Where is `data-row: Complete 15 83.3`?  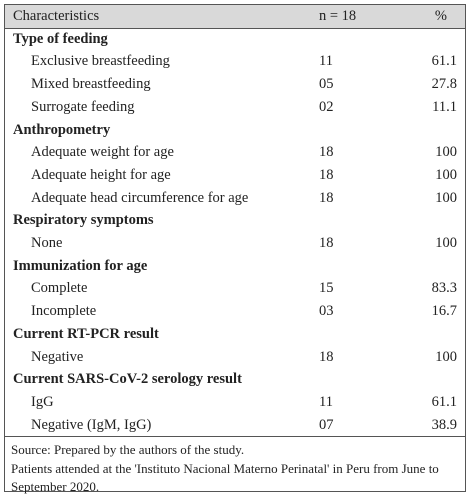
data-row: Complete 15 83.3 is located at coordinates (235, 288).